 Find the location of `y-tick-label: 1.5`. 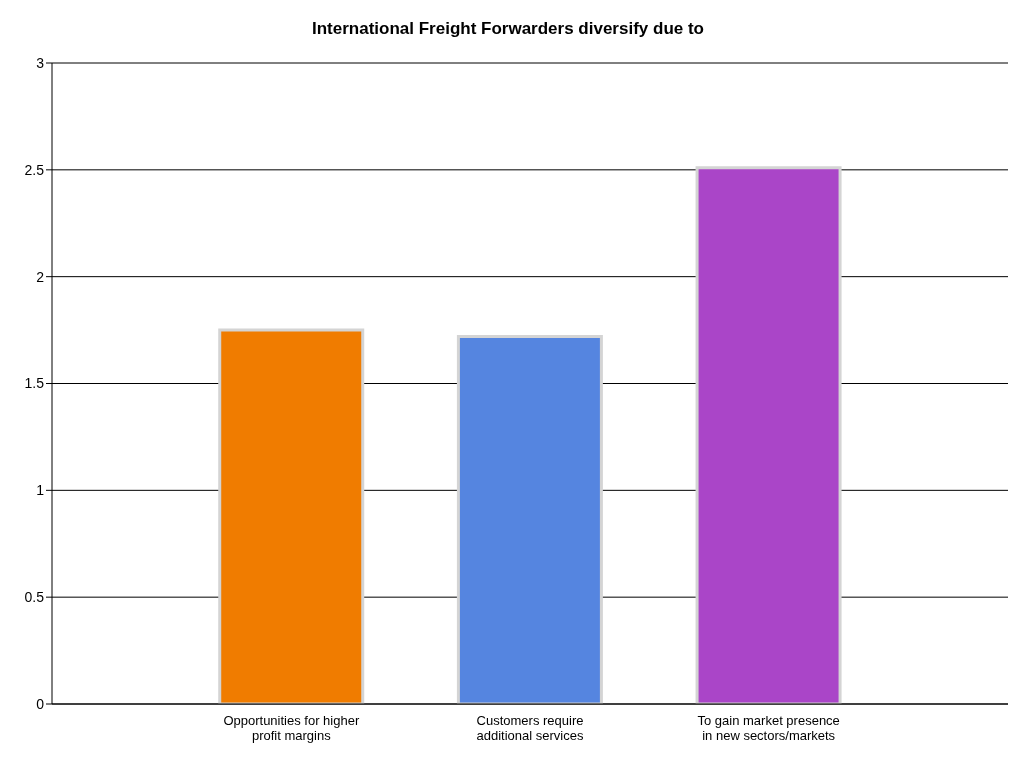

y-tick-label: 1.5 is located at coordinates (34, 383).